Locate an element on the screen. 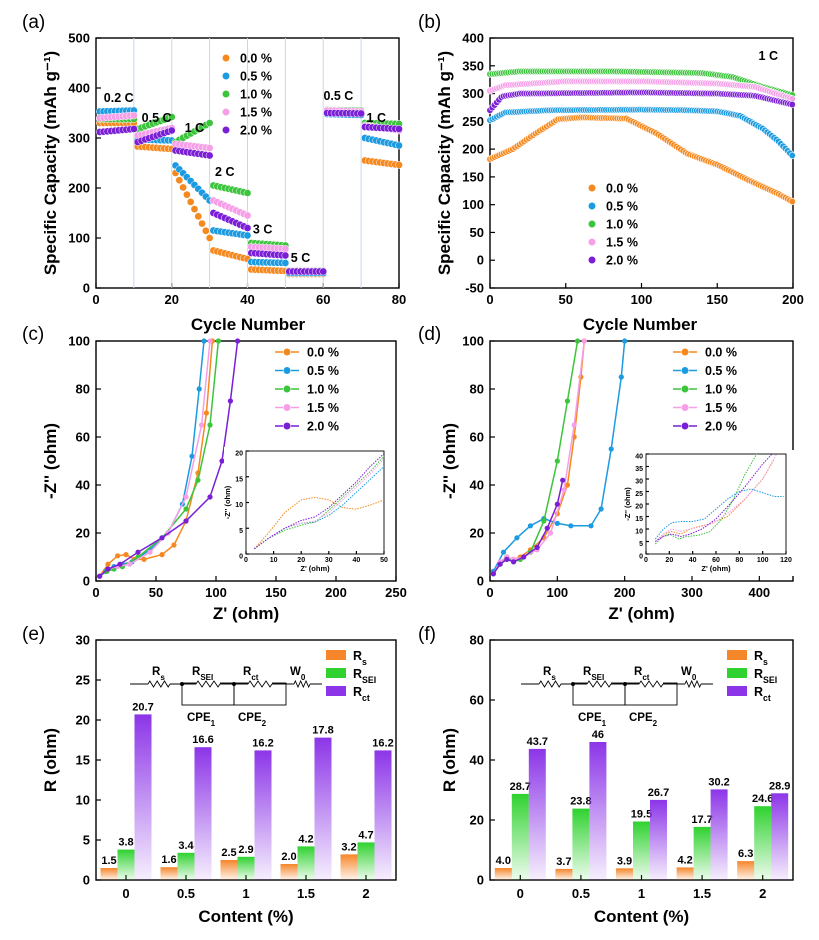  y-tick-label: 30 is located at coordinates (639, 482).